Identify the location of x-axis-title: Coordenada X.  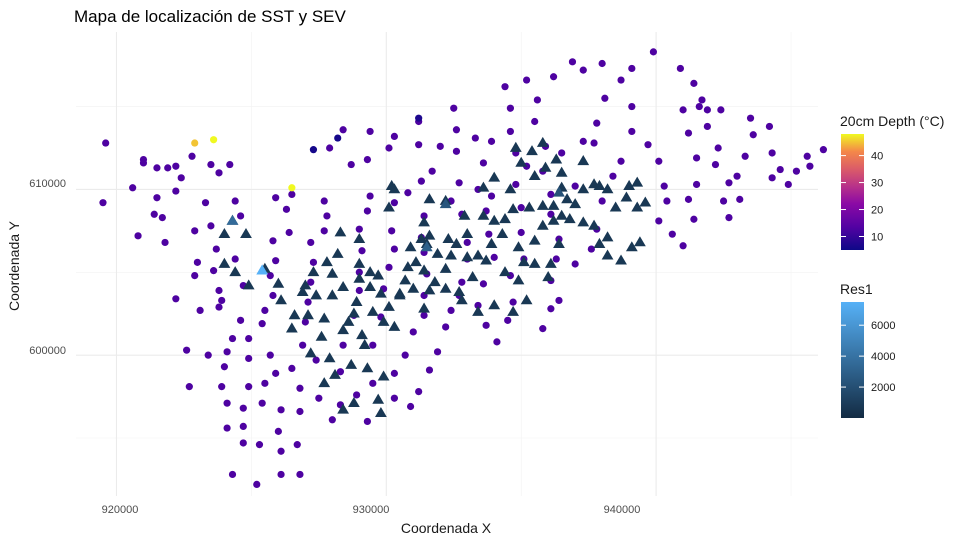
(446, 528).